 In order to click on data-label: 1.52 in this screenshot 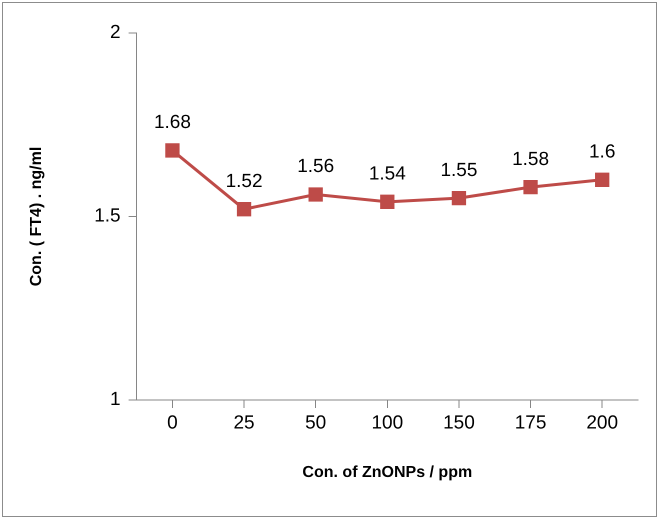, I will do `click(244, 181)`.